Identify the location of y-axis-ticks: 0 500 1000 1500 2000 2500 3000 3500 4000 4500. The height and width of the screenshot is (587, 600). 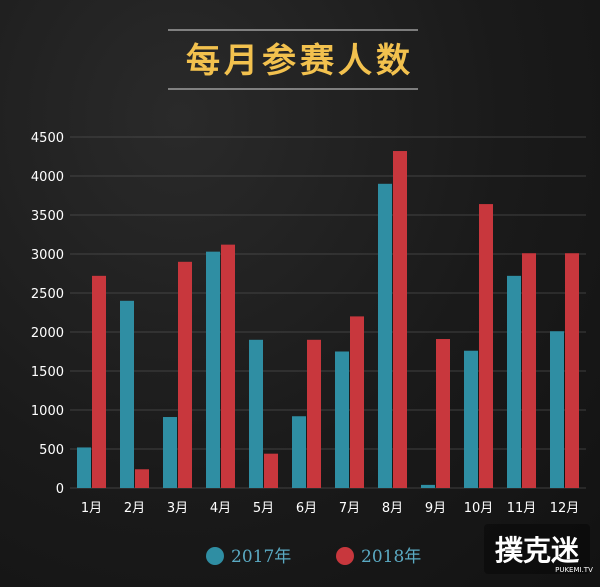
(47, 314).